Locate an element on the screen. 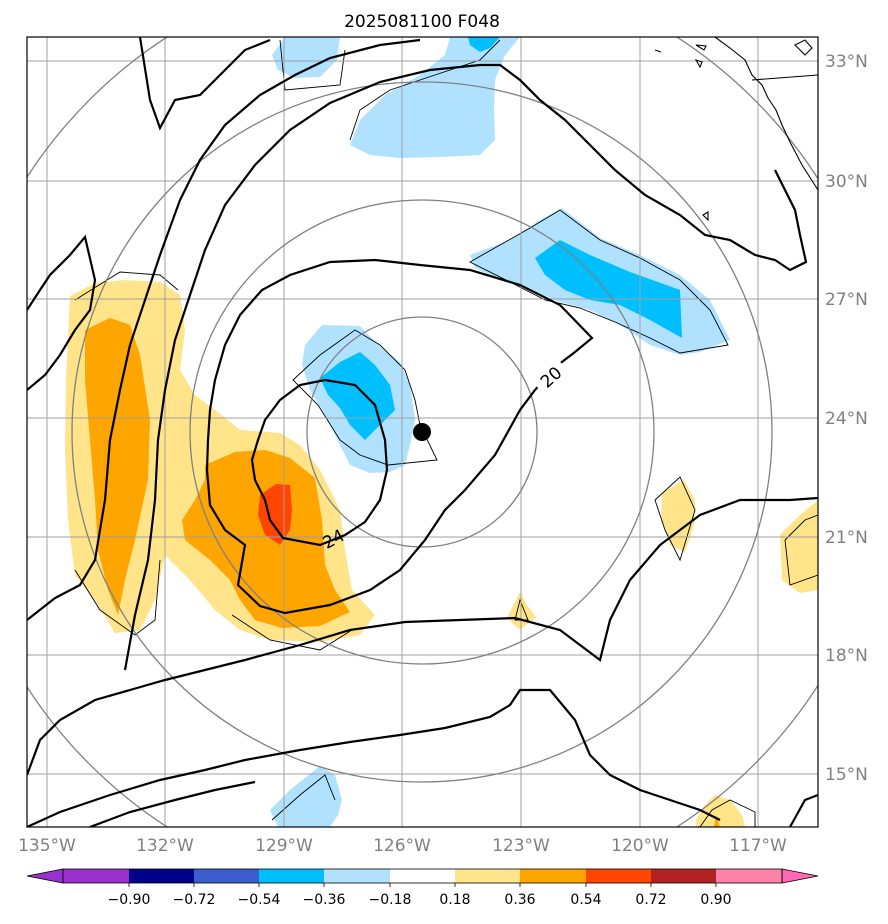 Image resolution: width=888 pixels, height=924 pixels. colorbar-tick-label: 0.90 is located at coordinates (715, 900).